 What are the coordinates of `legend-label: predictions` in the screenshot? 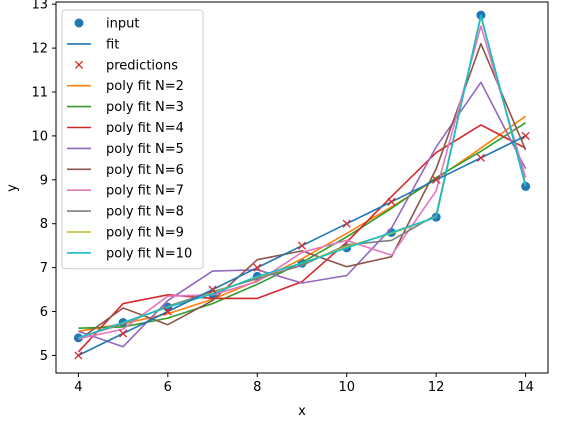 It's located at (142, 65).